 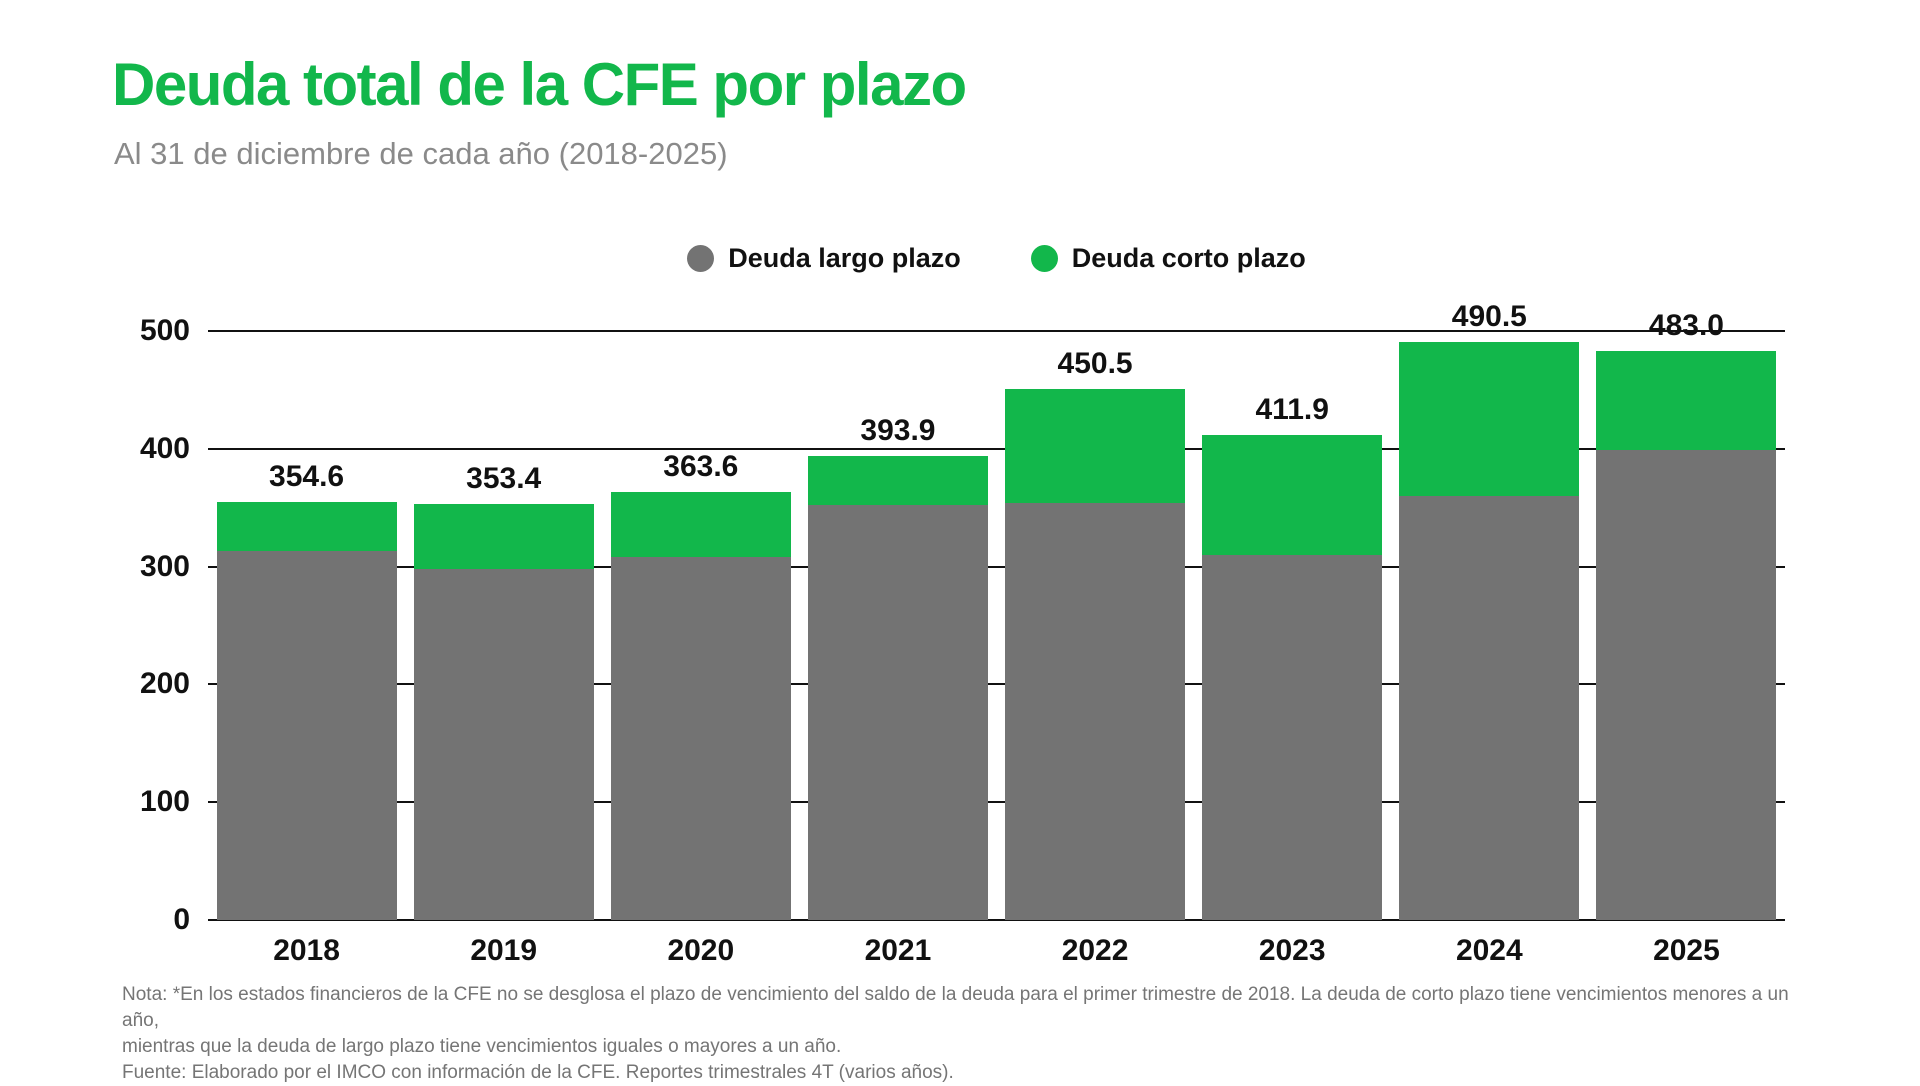 What do you see at coordinates (844, 258) in the screenshot?
I see `legend-label: Deuda largo plazo` at bounding box center [844, 258].